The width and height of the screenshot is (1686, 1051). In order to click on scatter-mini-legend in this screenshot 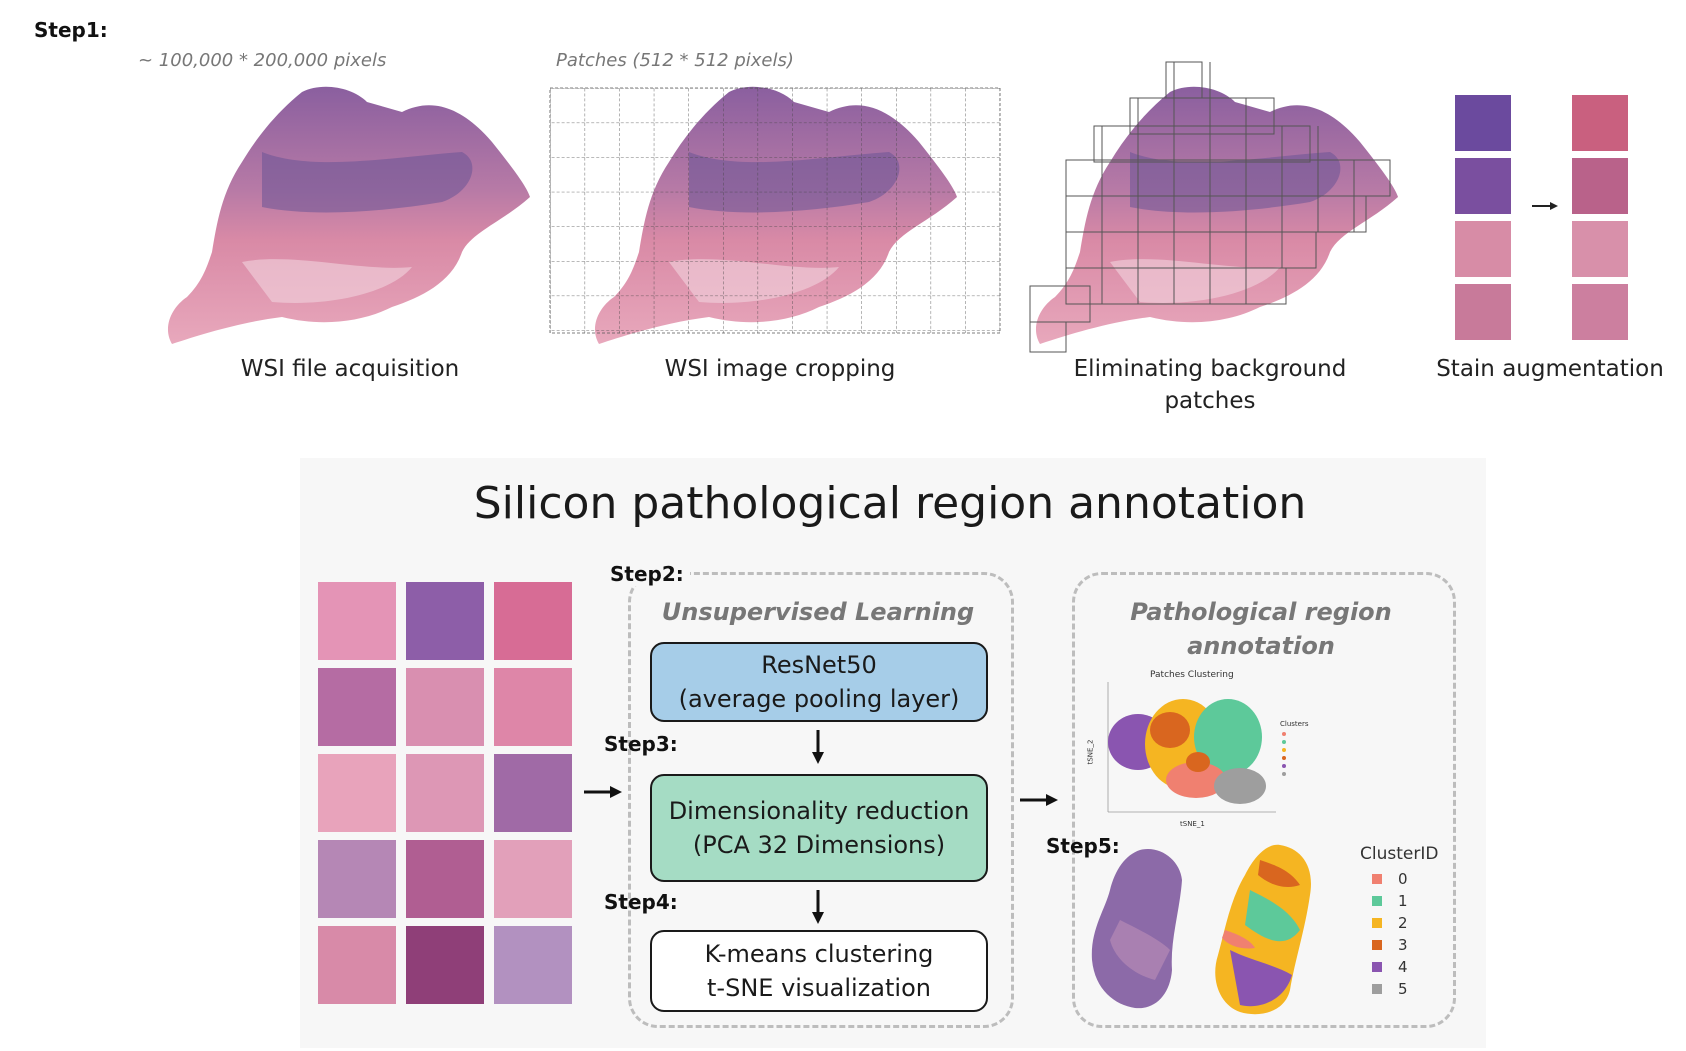, I will do `click(1284, 754)`.